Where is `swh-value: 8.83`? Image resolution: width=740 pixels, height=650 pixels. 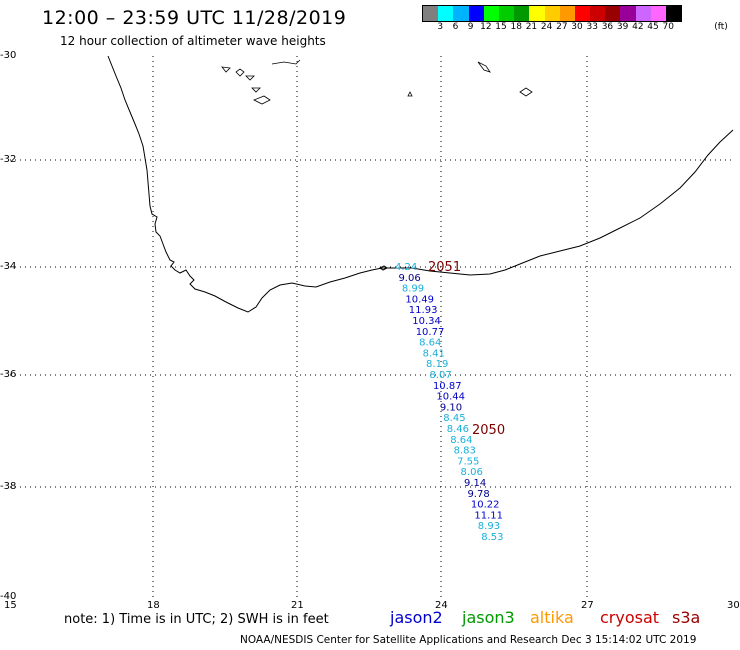 swh-value: 8.83 is located at coordinates (465, 451).